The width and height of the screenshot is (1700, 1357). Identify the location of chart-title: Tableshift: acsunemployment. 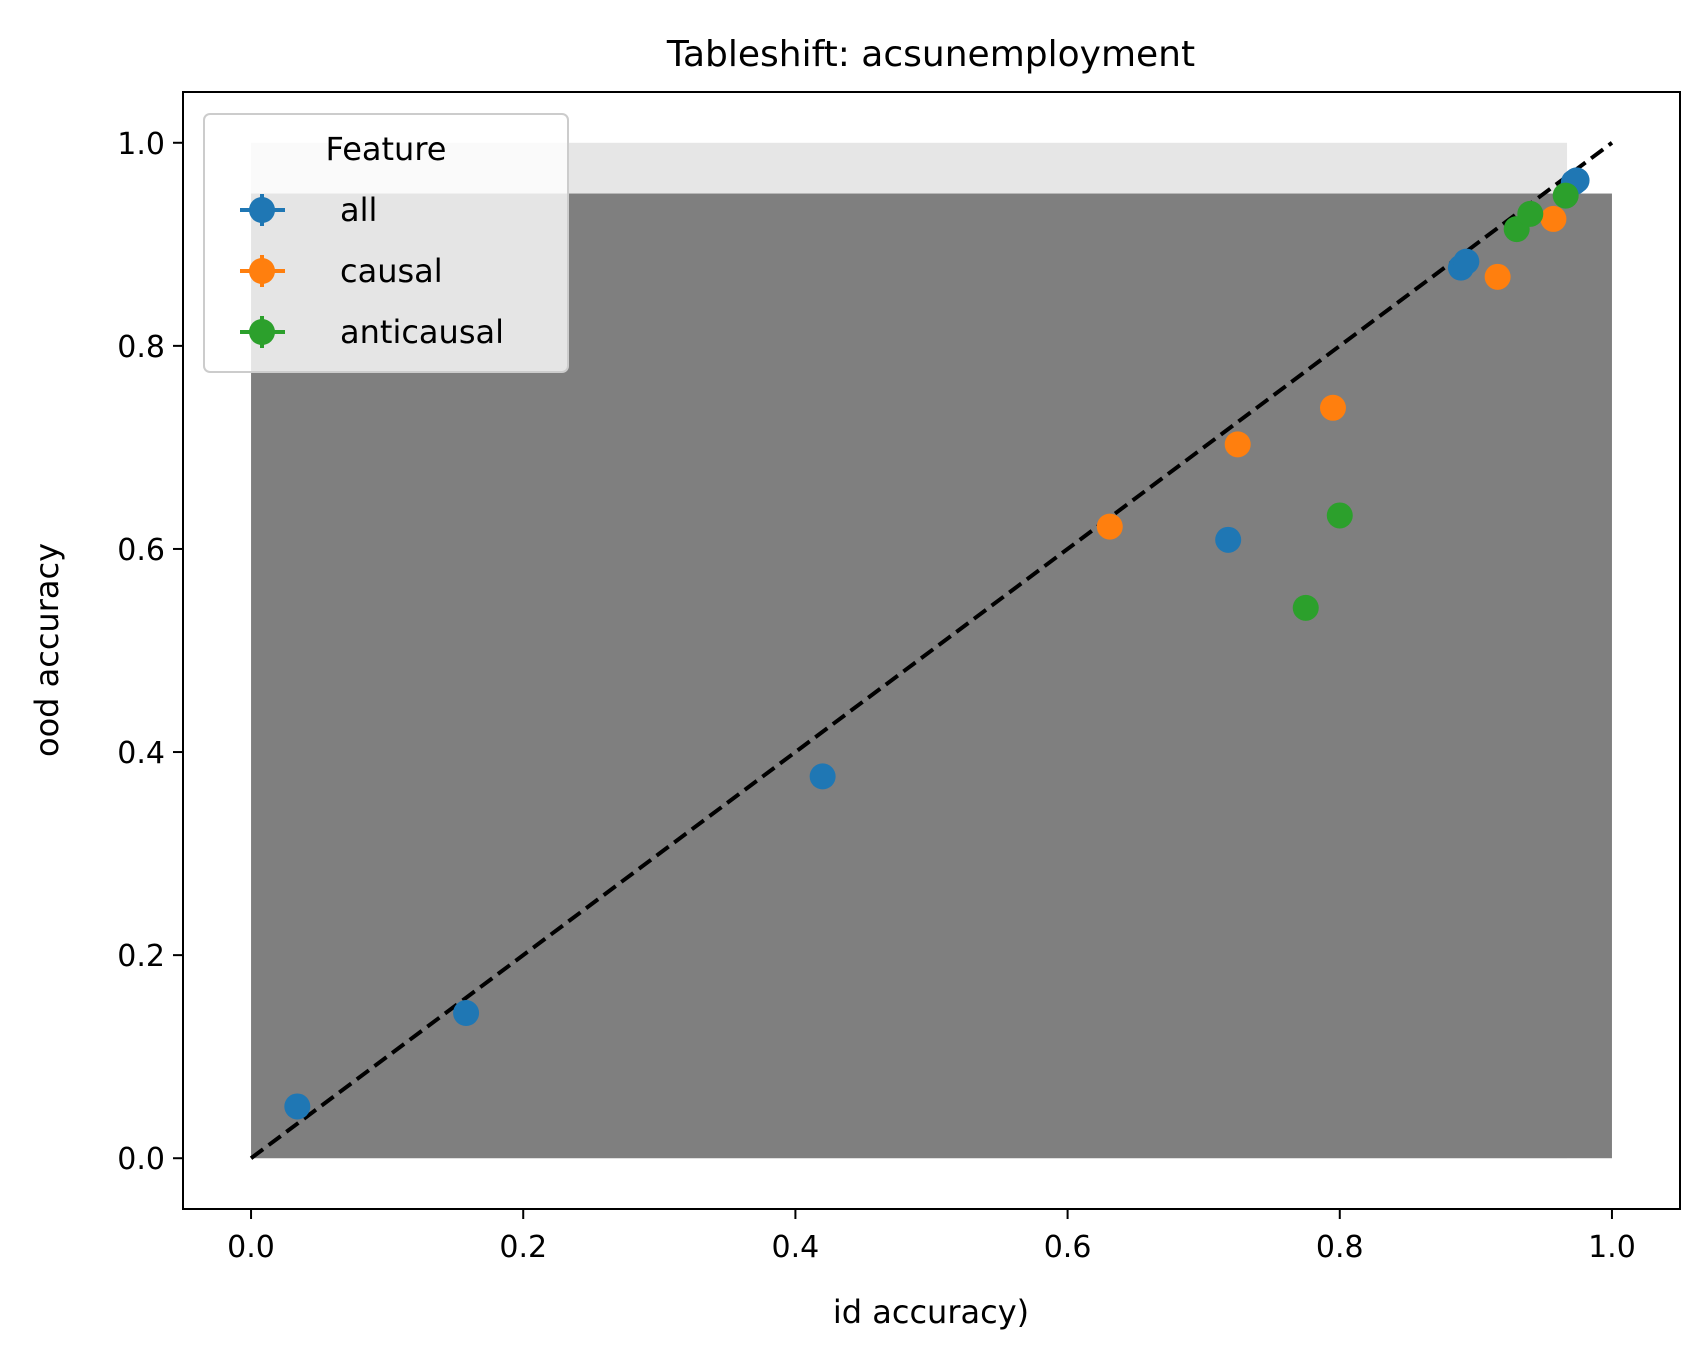
(930, 54).